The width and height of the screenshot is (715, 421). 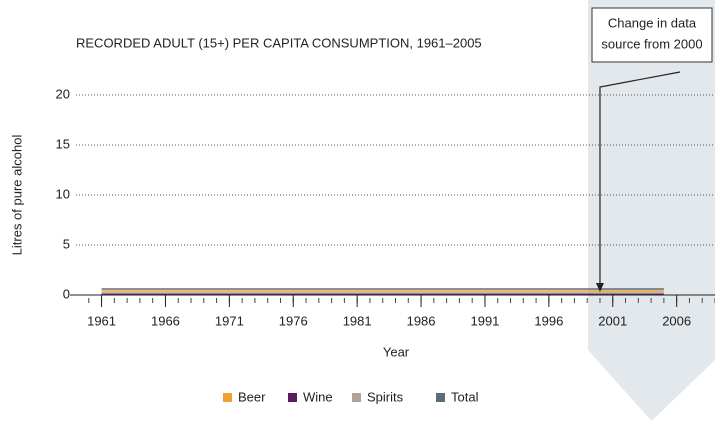 I want to click on y-tick-label: 10, so click(x=63, y=193).